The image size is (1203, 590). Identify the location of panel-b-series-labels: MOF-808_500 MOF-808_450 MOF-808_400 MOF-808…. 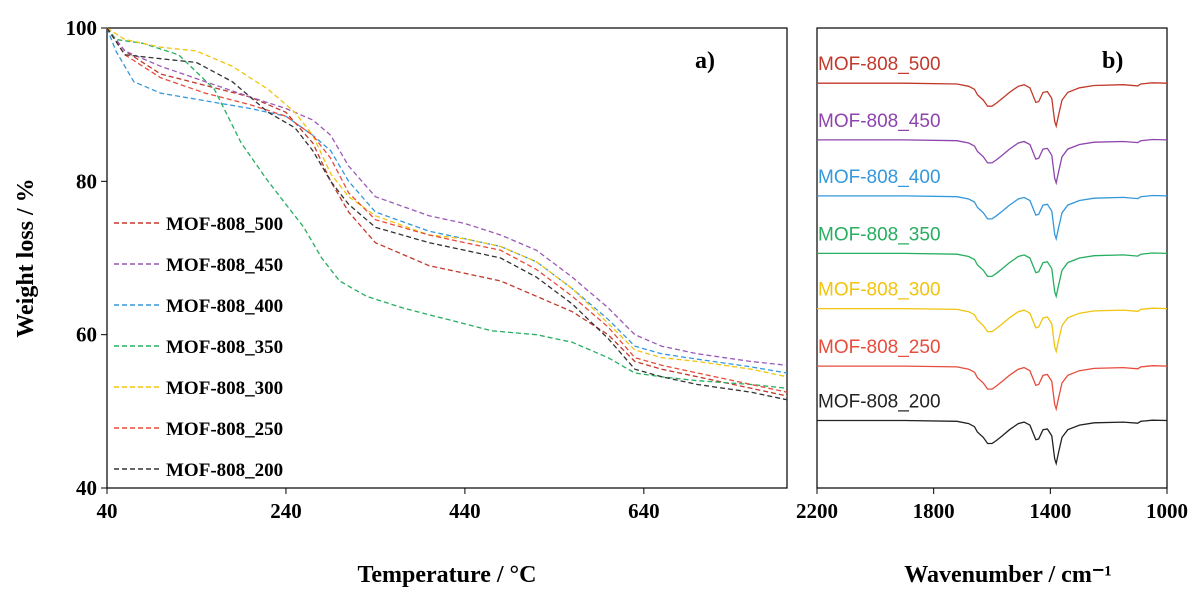
(879, 233).